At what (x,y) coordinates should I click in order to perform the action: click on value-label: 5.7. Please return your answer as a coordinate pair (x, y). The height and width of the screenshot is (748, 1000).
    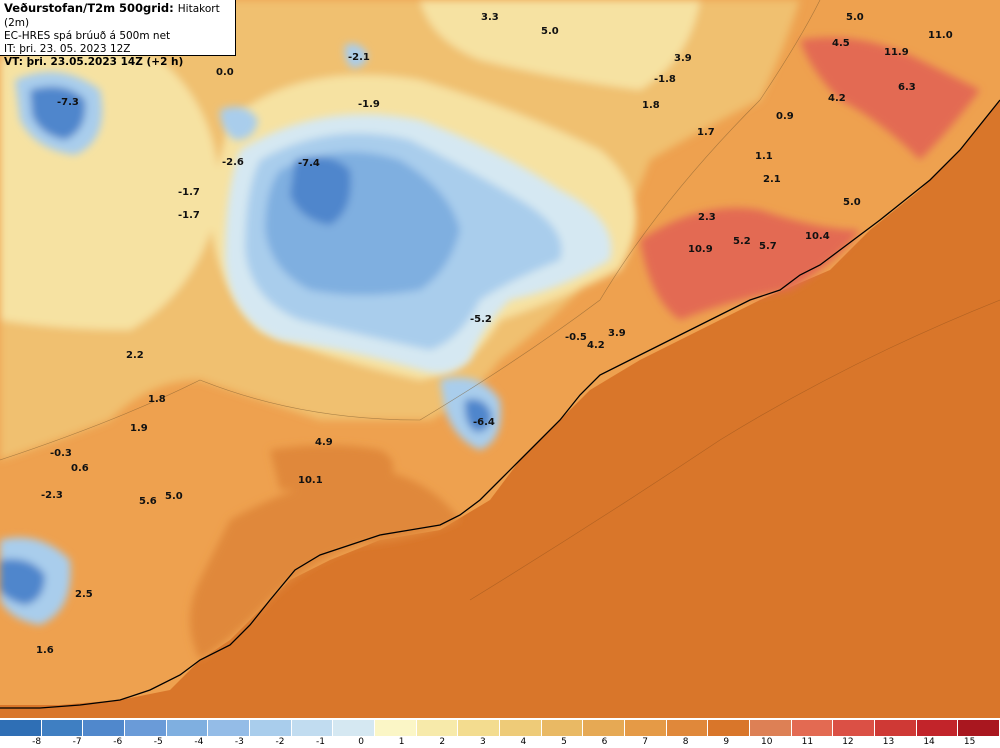
    Looking at the image, I should click on (768, 246).